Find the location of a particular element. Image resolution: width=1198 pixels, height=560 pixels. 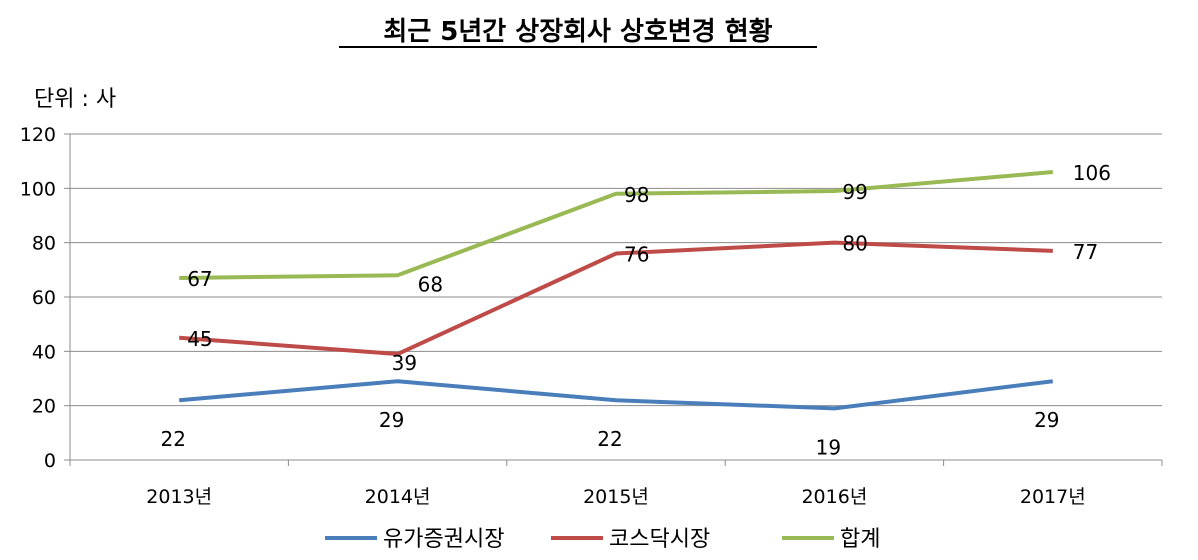

y-tick-label: 60 is located at coordinates (44, 298).